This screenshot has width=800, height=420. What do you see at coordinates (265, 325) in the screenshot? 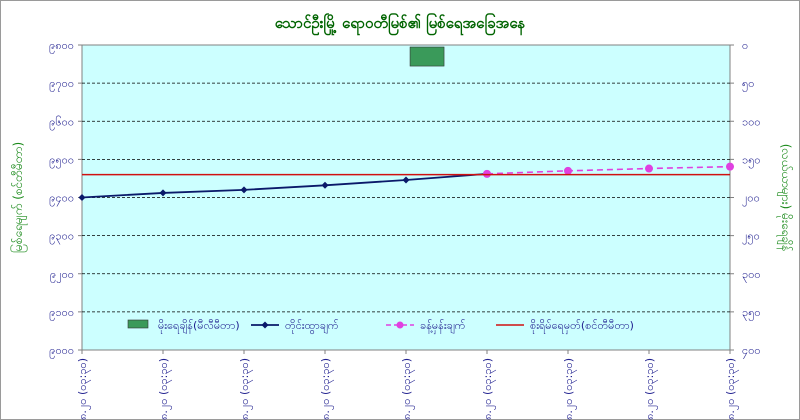
I see `legend-swatch-observed-marker` at bounding box center [265, 325].